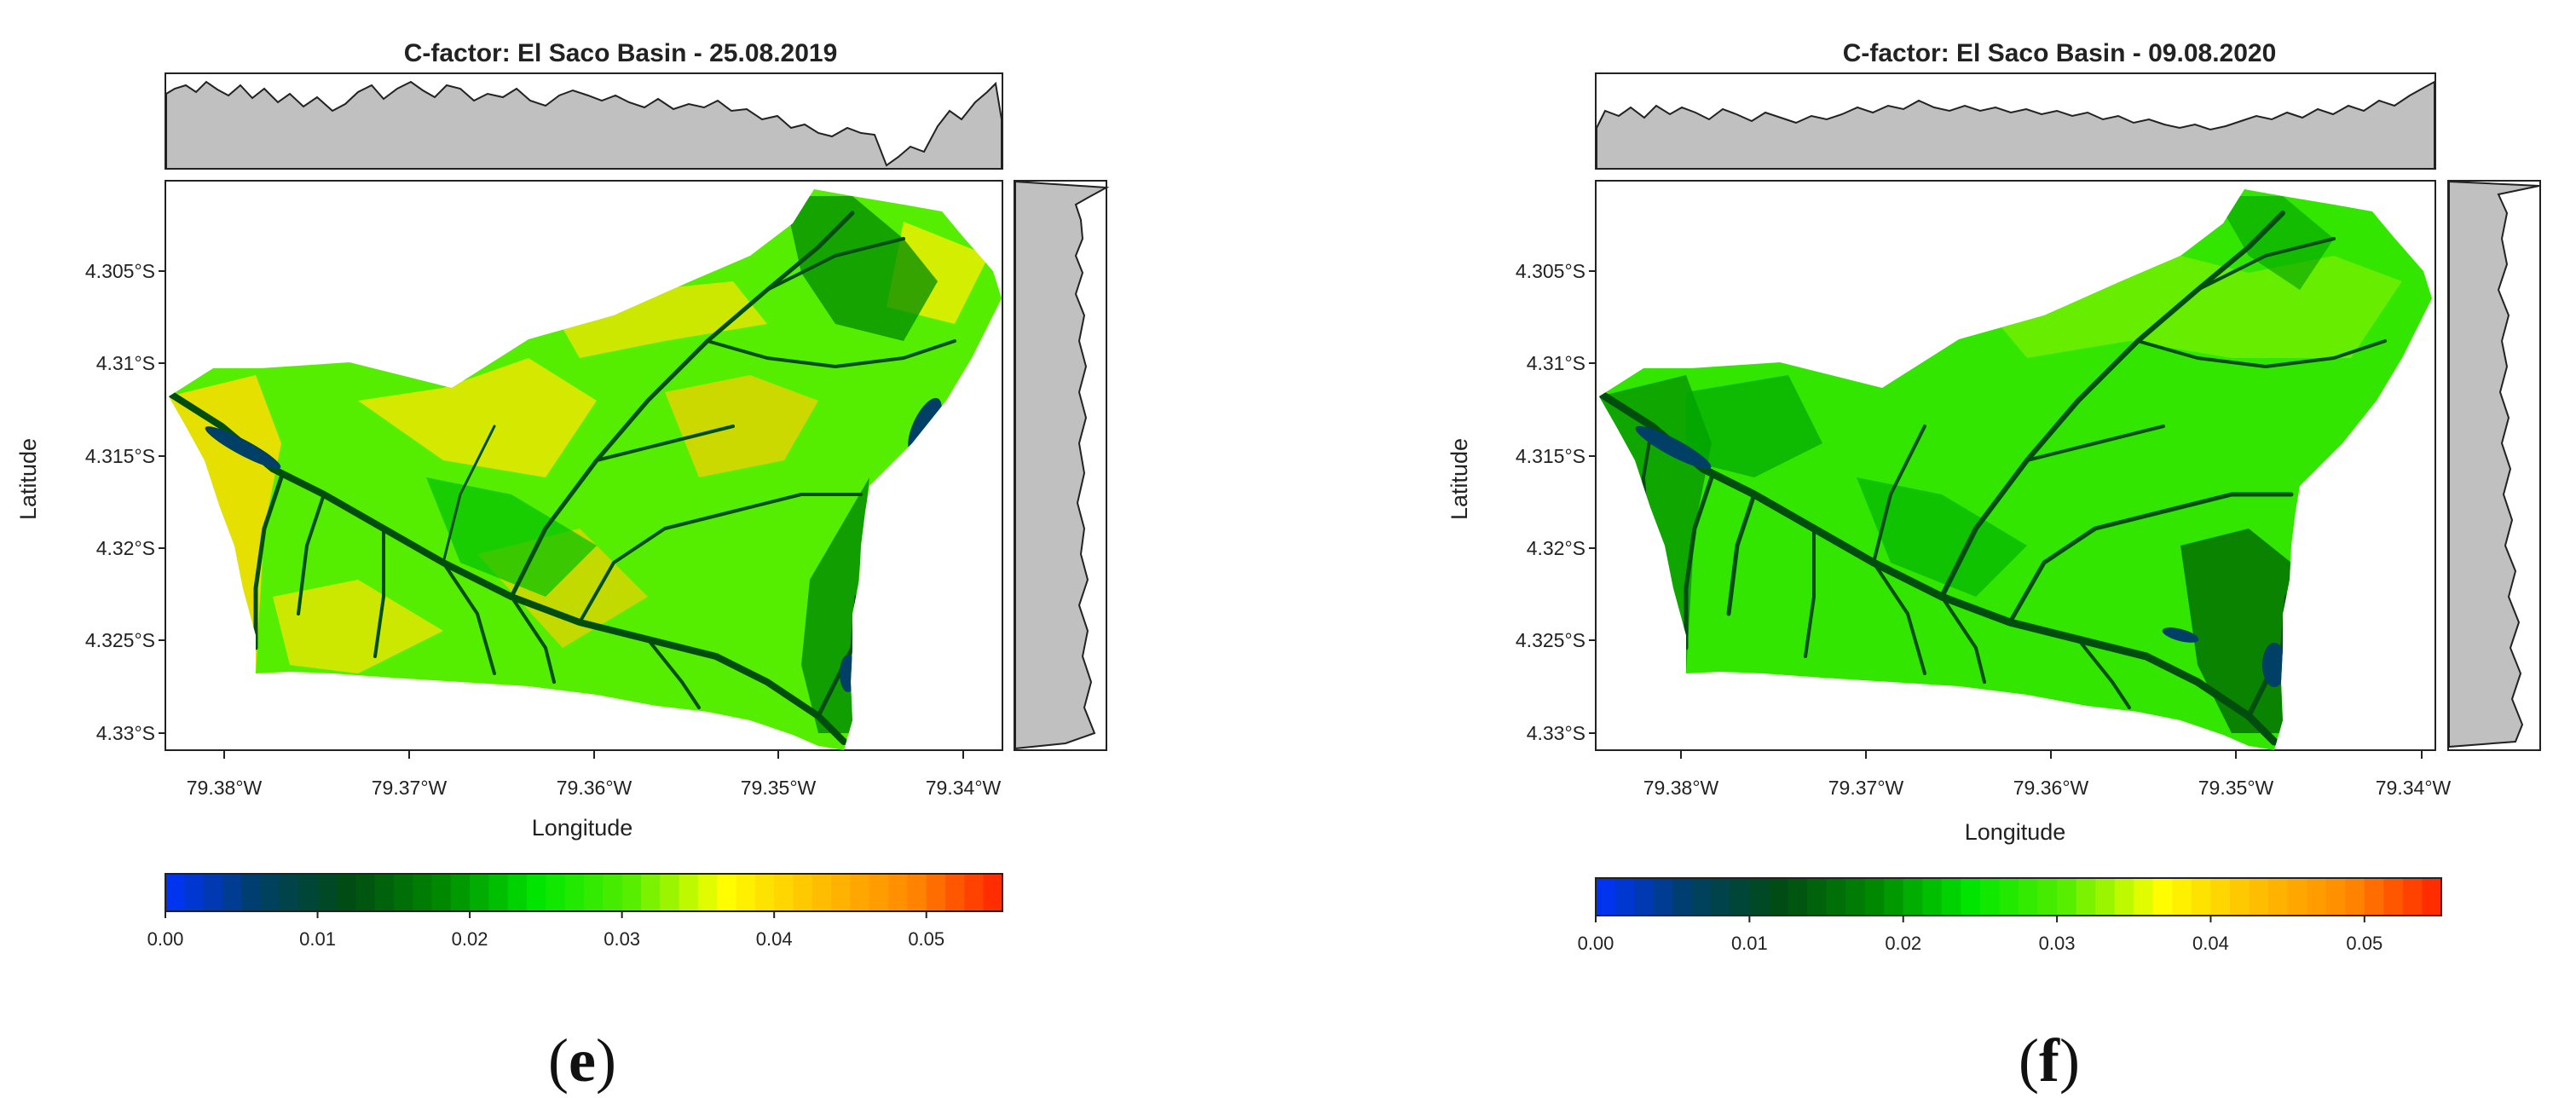 This screenshot has width=2576, height=1098. Describe the element at coordinates (120, 271) in the screenshot. I see `y-tick-label: 4.305°S` at that location.